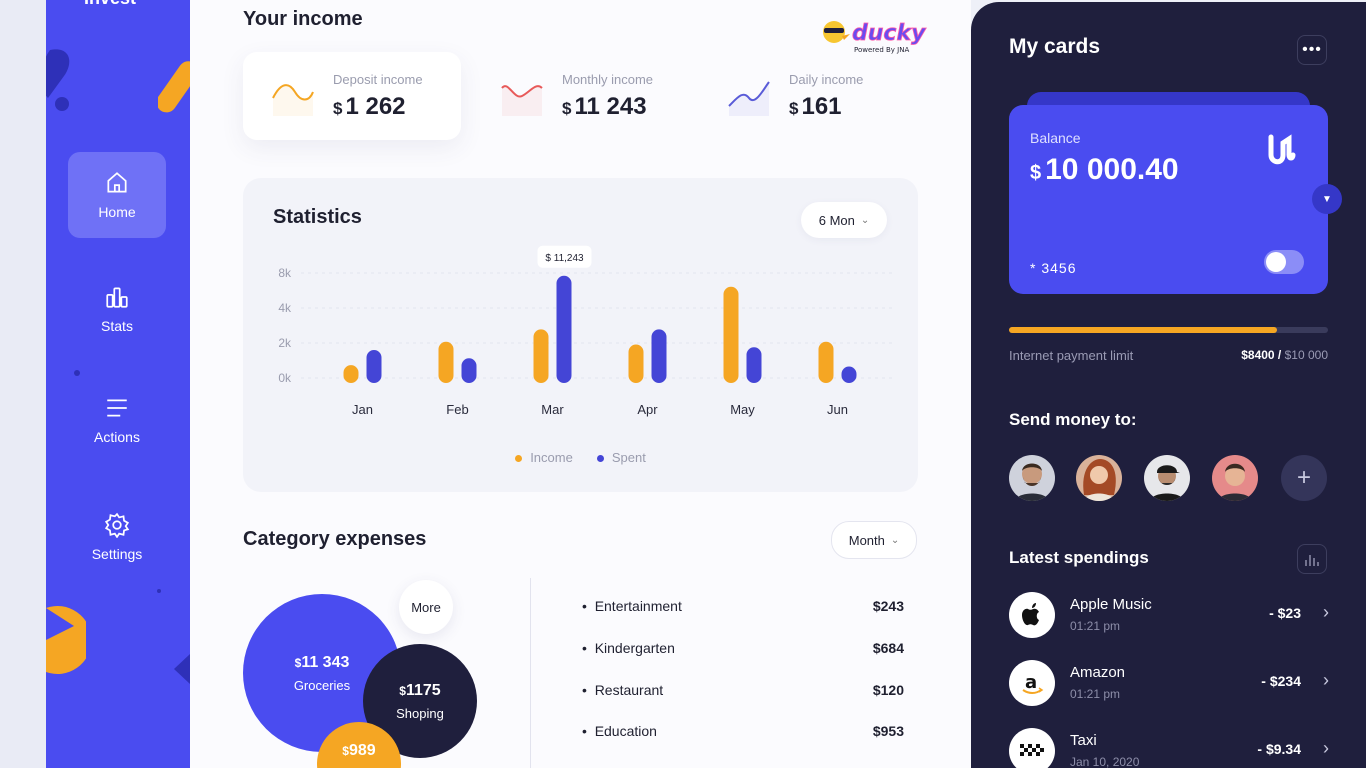 This screenshot has height=768, width=1366. Describe the element at coordinates (604, 106) in the screenshot. I see `income-value: $11 243` at that location.